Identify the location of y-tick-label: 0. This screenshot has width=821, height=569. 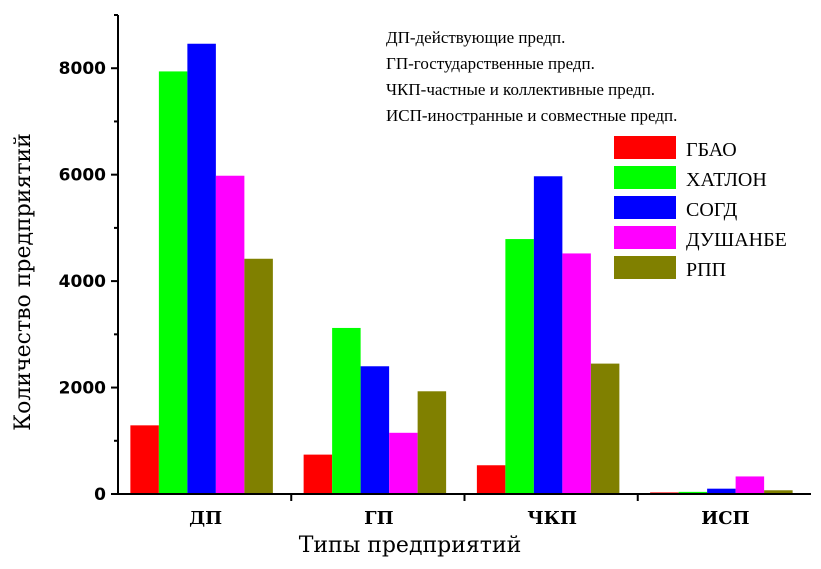
(100, 495).